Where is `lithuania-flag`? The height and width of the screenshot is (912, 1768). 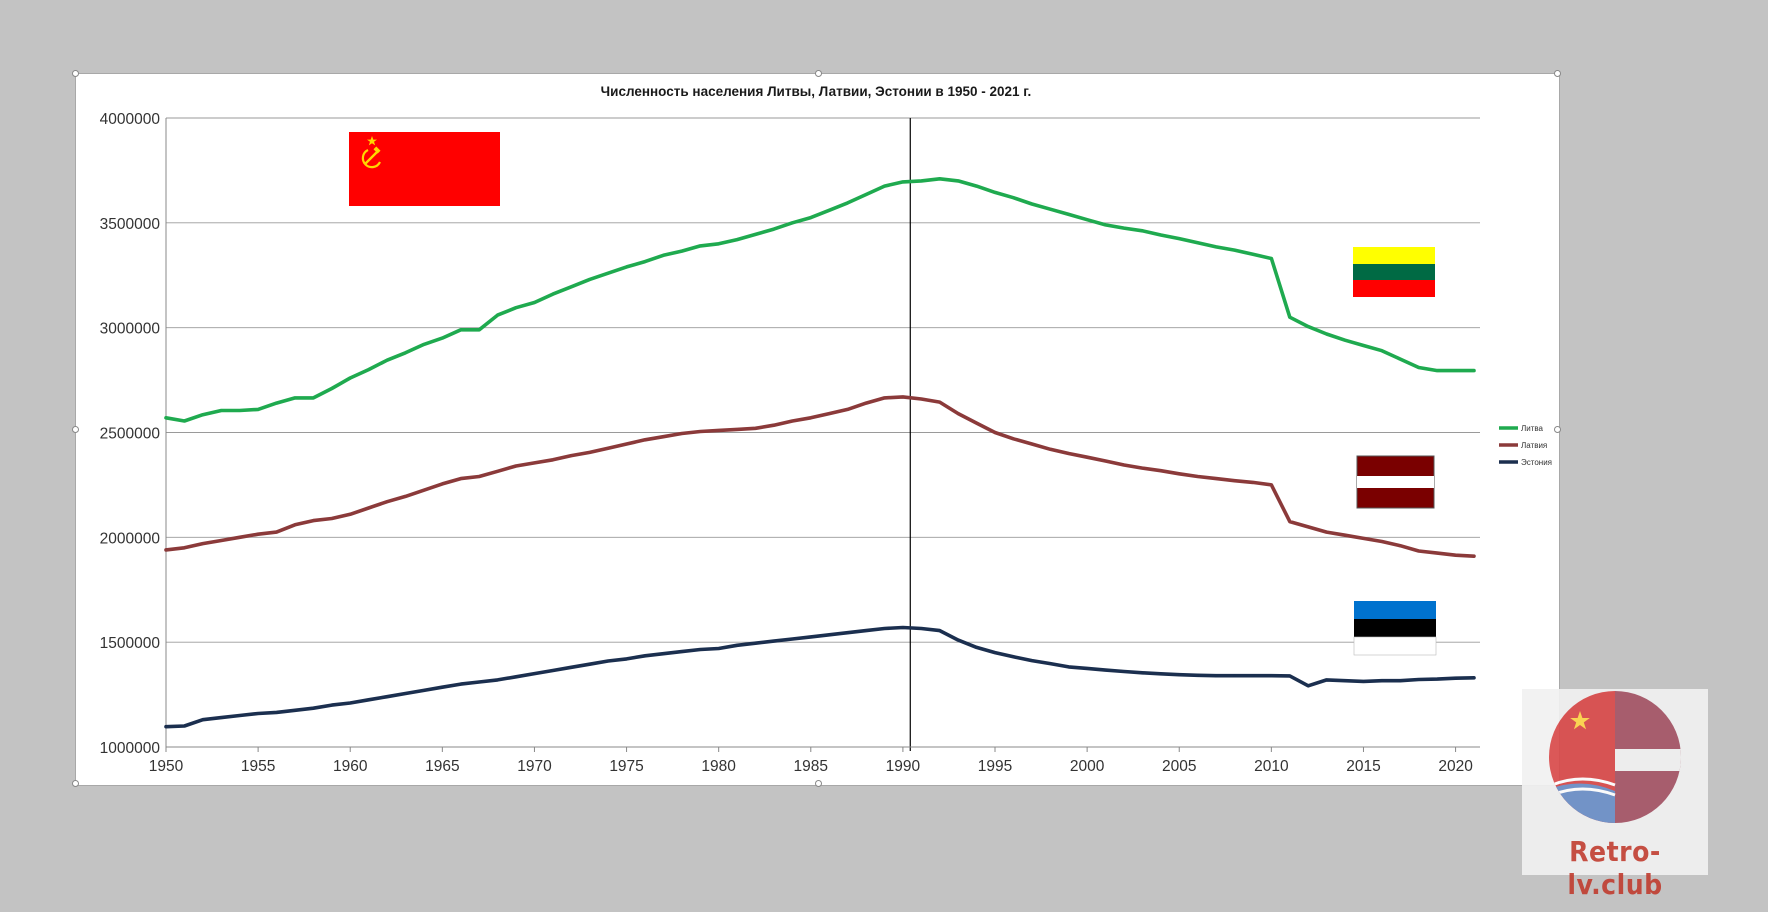
lithuania-flag is located at coordinates (1394, 272).